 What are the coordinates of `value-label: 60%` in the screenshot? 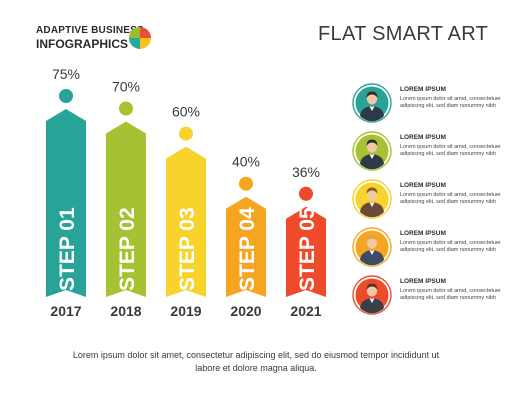 It's located at (186, 112).